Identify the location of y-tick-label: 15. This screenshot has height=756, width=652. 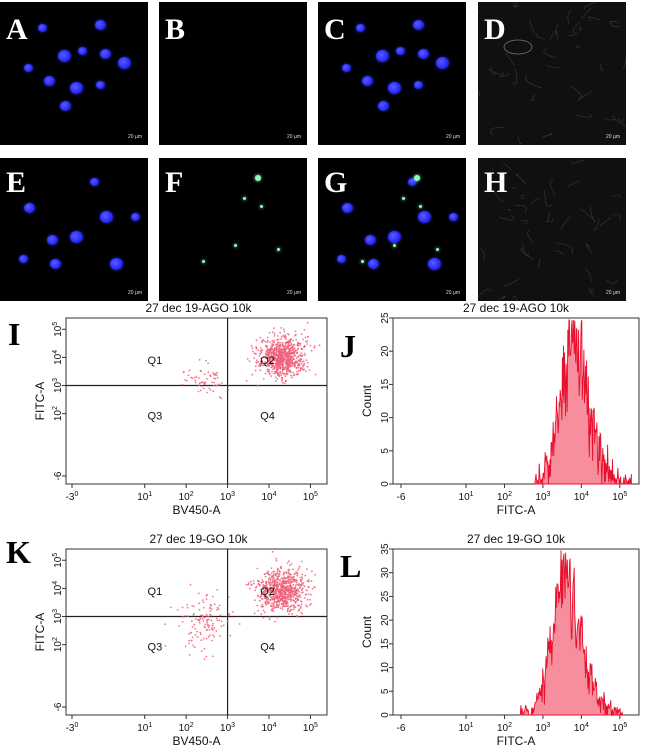
(385, 644).